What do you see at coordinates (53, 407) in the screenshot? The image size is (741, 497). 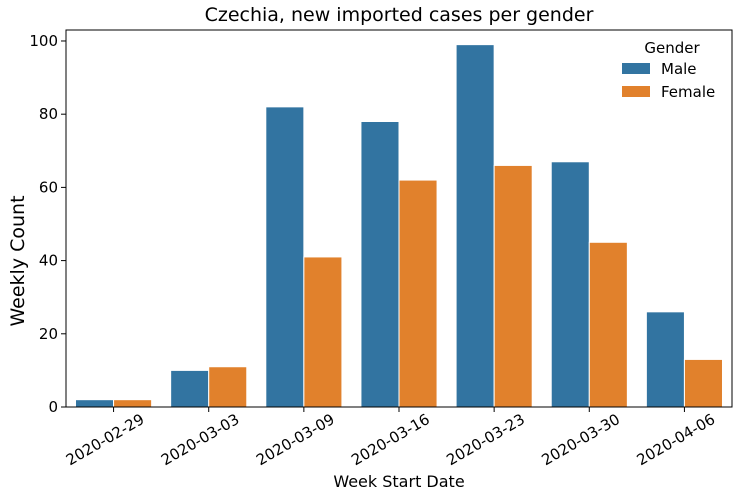 I see `y-tick-label: 0` at bounding box center [53, 407].